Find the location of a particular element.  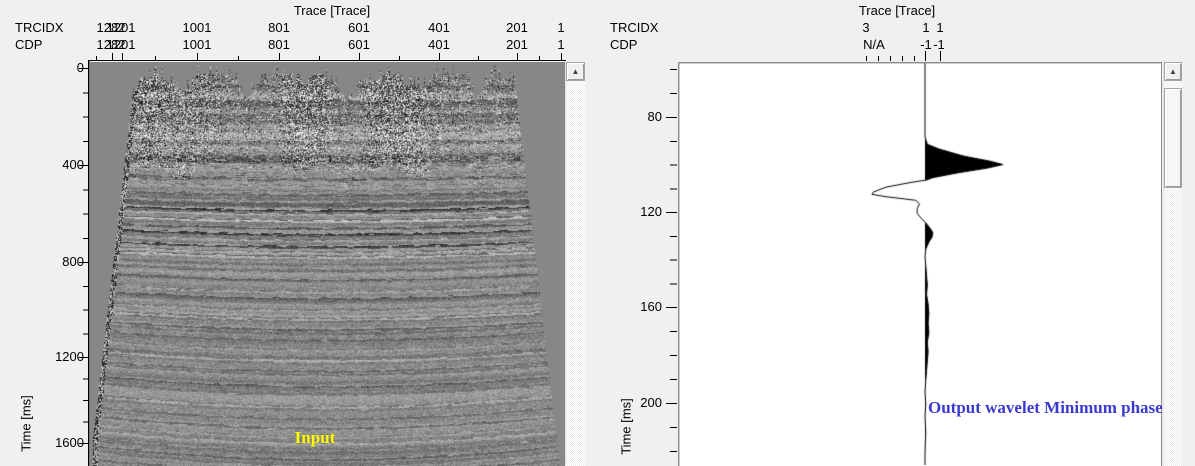

cdp-header-value: 601 is located at coordinates (359, 44).